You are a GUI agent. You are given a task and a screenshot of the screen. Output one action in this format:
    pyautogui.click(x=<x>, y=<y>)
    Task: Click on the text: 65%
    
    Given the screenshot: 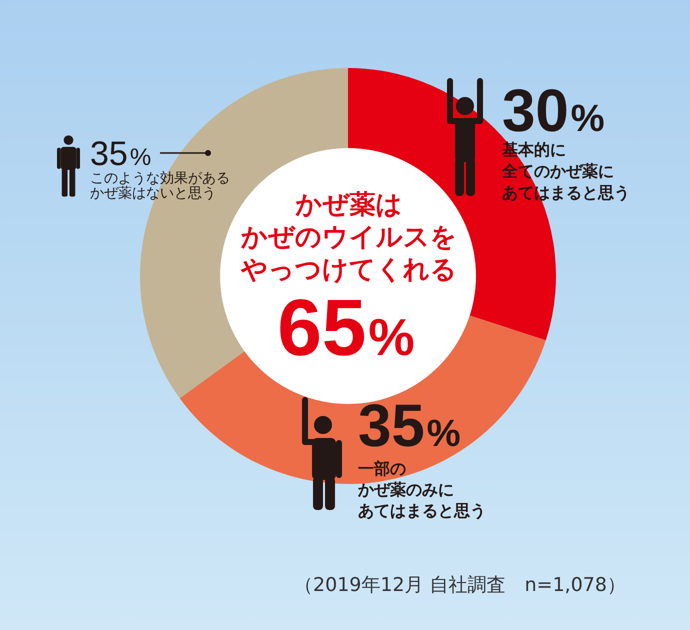 What is the action you would take?
    pyautogui.click(x=346, y=327)
    